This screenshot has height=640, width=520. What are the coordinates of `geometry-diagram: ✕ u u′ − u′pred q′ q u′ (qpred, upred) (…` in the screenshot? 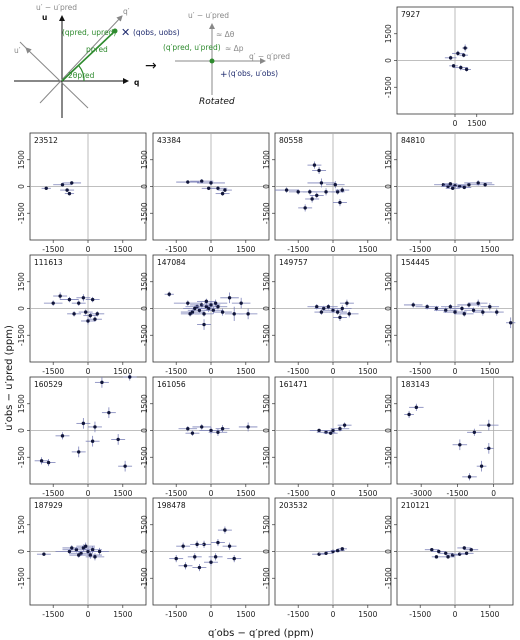 It's located at (97, 60).